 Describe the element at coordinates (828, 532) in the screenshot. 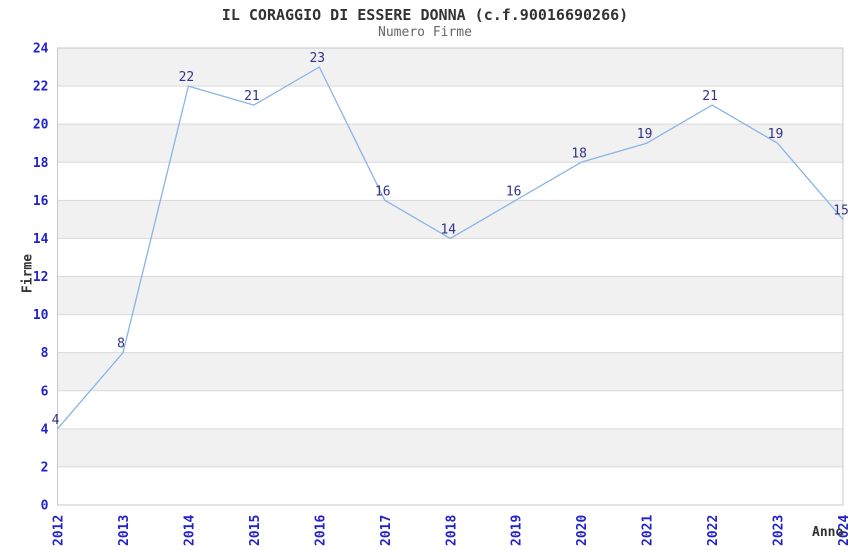

I see `x-axis-title: Anno` at that location.